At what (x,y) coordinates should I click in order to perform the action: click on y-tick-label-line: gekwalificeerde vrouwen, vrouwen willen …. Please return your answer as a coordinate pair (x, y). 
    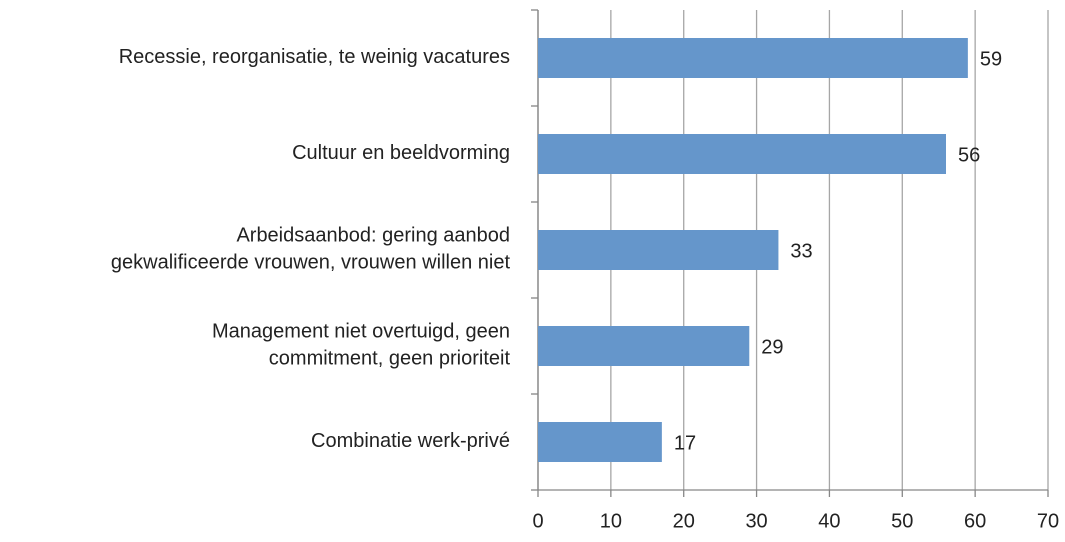
    Looking at the image, I should click on (311, 263).